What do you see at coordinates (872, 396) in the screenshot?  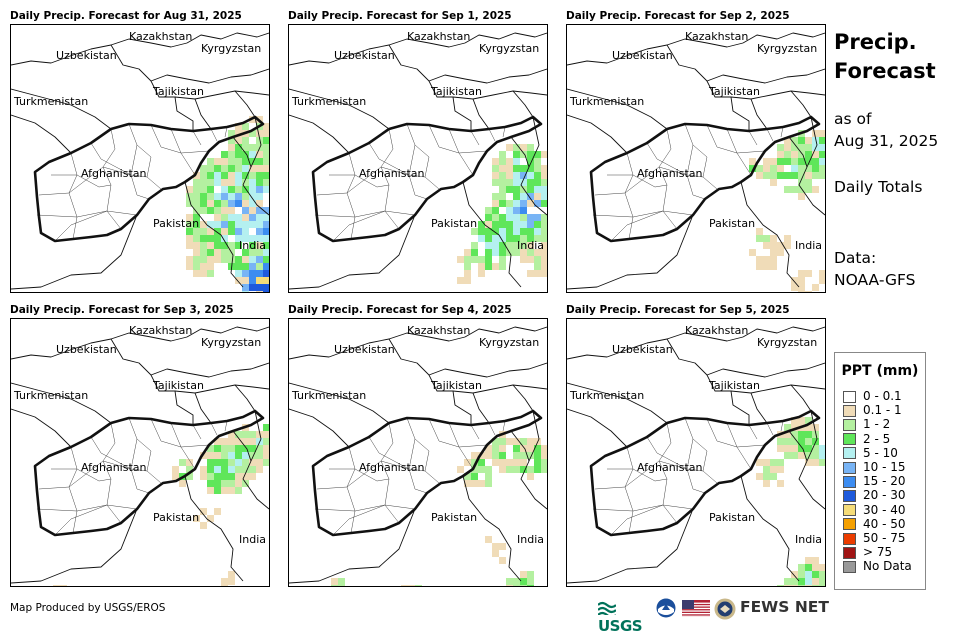 I see `legend-item: 0 - 0.1` at bounding box center [872, 396].